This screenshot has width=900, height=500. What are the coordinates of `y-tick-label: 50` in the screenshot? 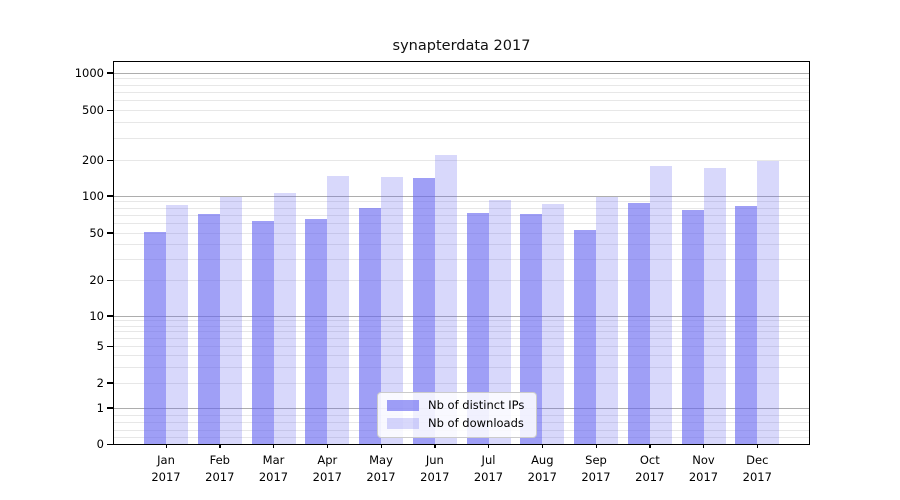 It's located at (96, 232).